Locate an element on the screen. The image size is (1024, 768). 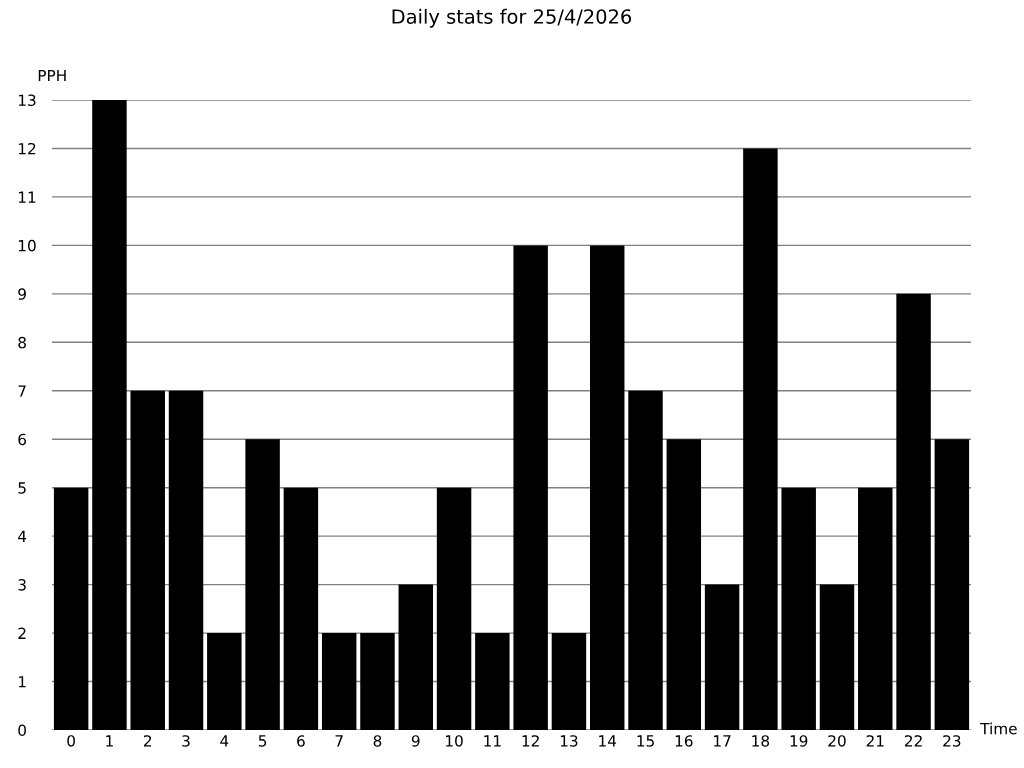
x-tick-label: 17 is located at coordinates (722, 741).